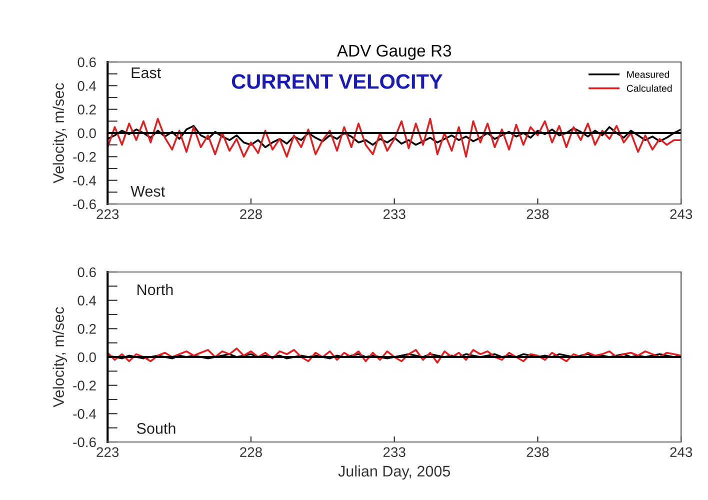  What do you see at coordinates (648, 74) in the screenshot?
I see `legend-label: Measured` at bounding box center [648, 74].